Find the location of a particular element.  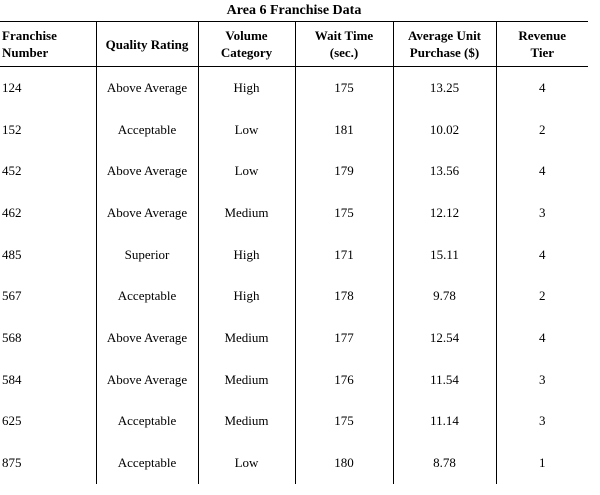

table-row: 485 Superior High 171 15.11 4 is located at coordinates (294, 254).